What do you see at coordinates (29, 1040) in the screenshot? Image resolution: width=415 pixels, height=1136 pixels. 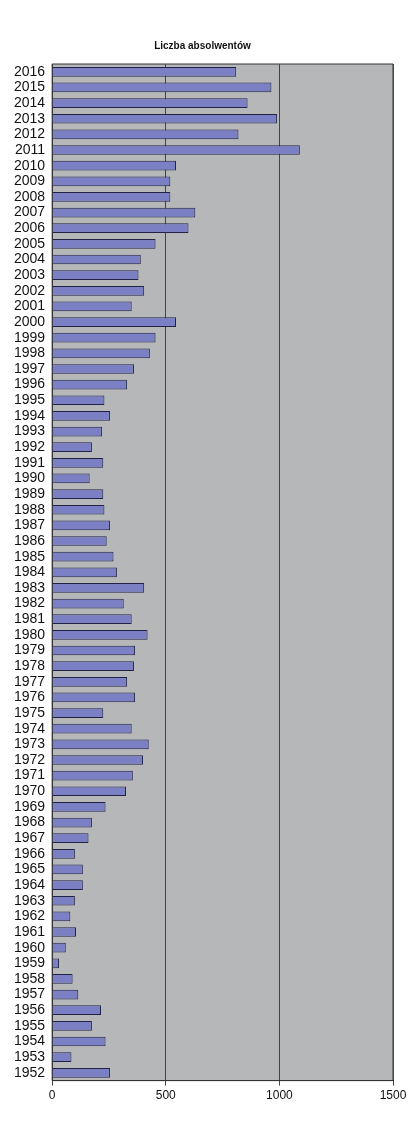 I see `y-tick-label: 1954` at bounding box center [29, 1040].